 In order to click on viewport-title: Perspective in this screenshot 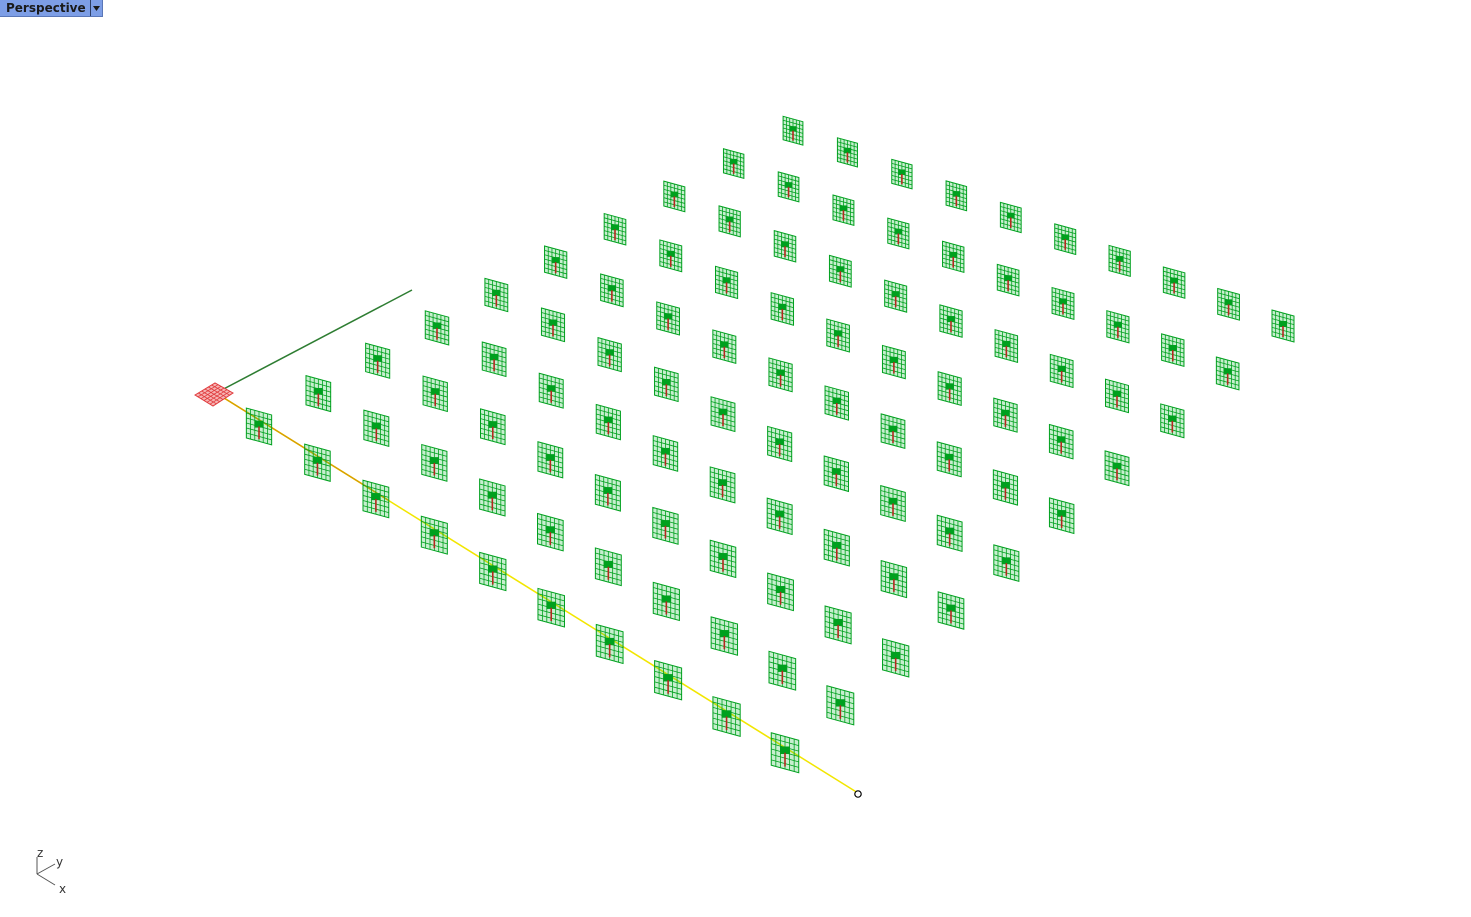, I will do `click(46, 8)`.